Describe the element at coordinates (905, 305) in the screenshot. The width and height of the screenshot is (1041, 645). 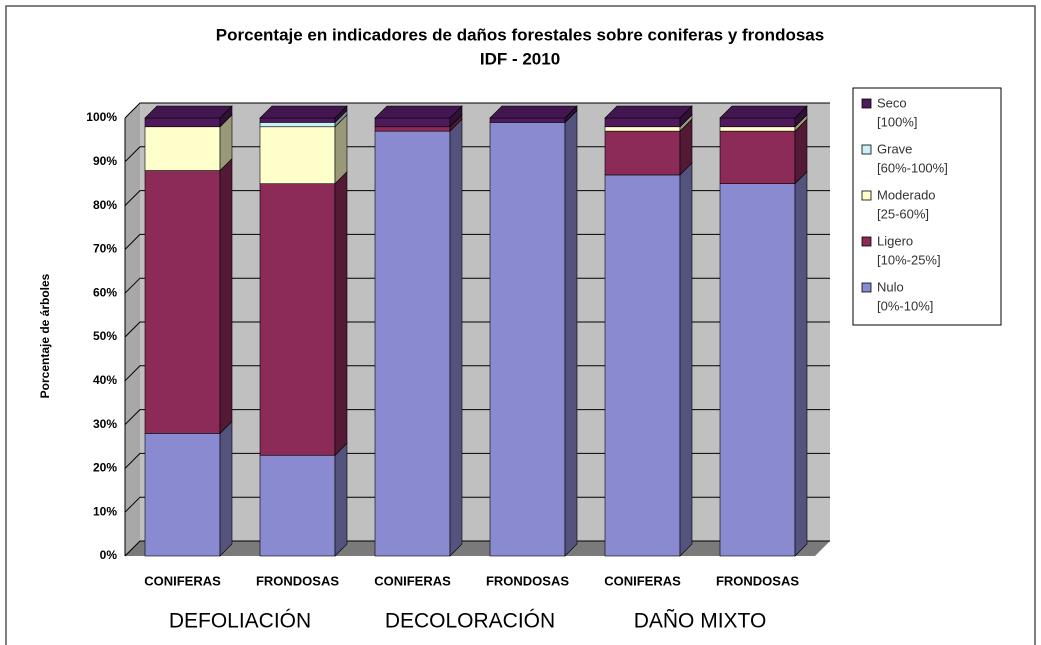
I see `legend-range: [0%-10%]` at that location.